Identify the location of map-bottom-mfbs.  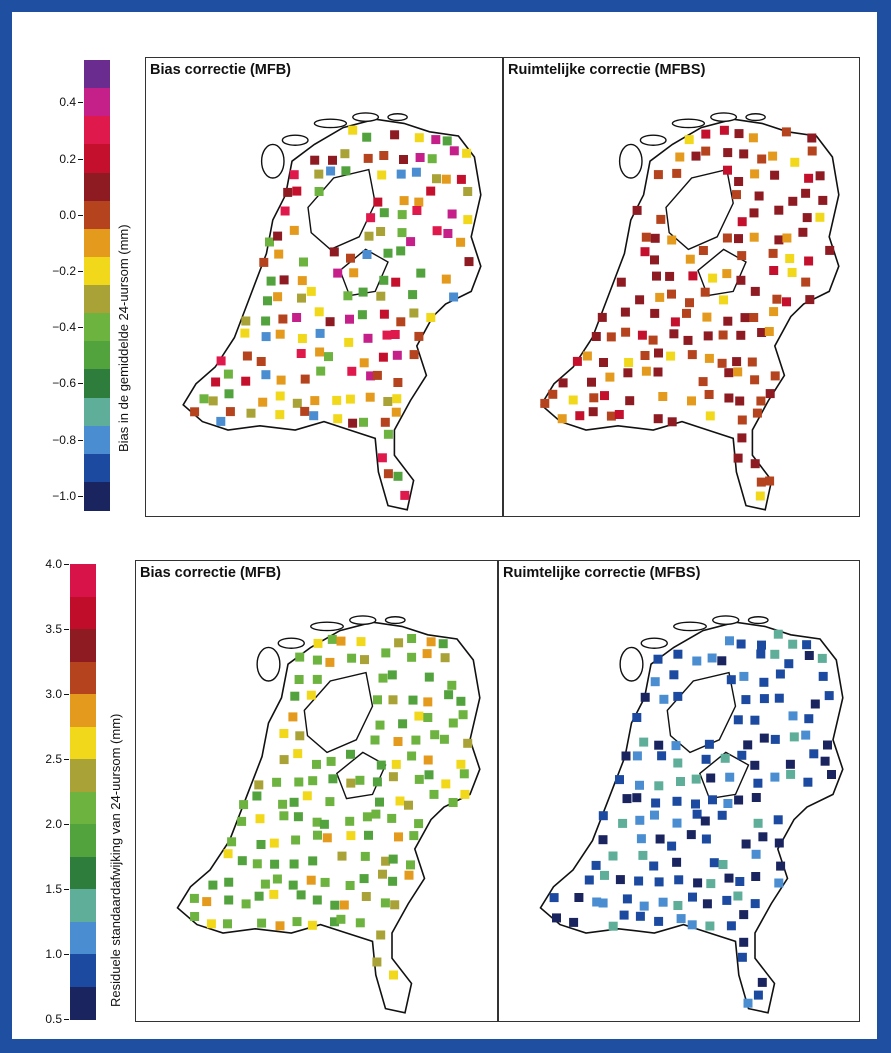
(691, 814).